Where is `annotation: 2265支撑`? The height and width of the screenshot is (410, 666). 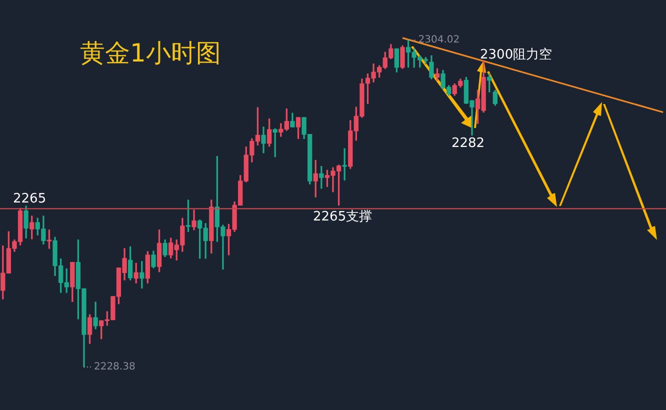 annotation: 2265支撑 is located at coordinates (342, 217).